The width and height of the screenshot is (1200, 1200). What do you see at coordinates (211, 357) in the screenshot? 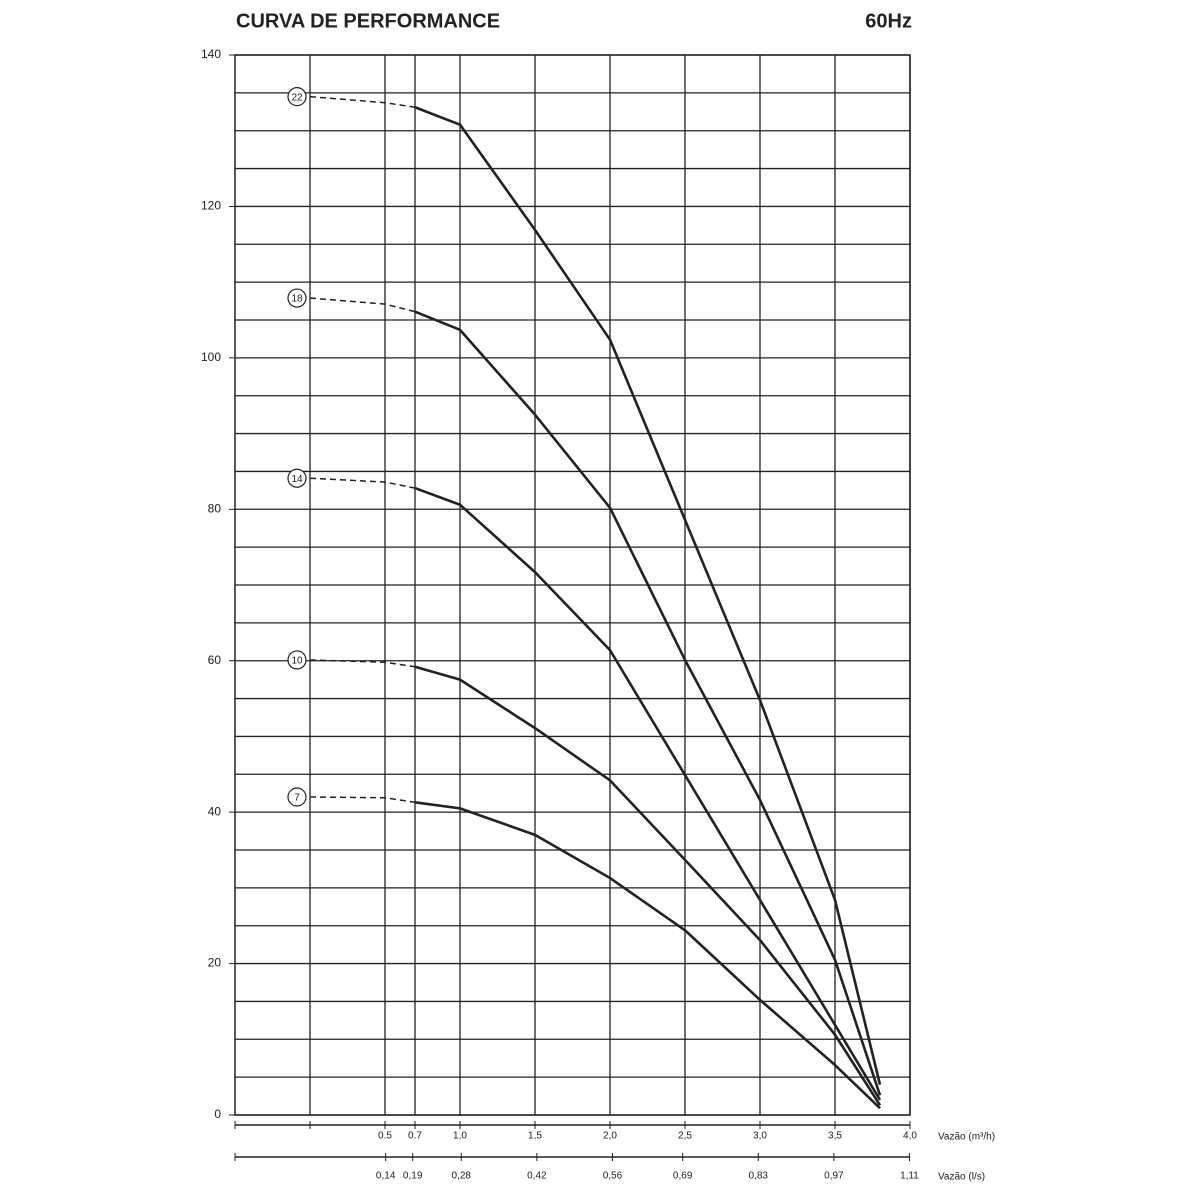
I see `y-tick-label: 100` at bounding box center [211, 357].